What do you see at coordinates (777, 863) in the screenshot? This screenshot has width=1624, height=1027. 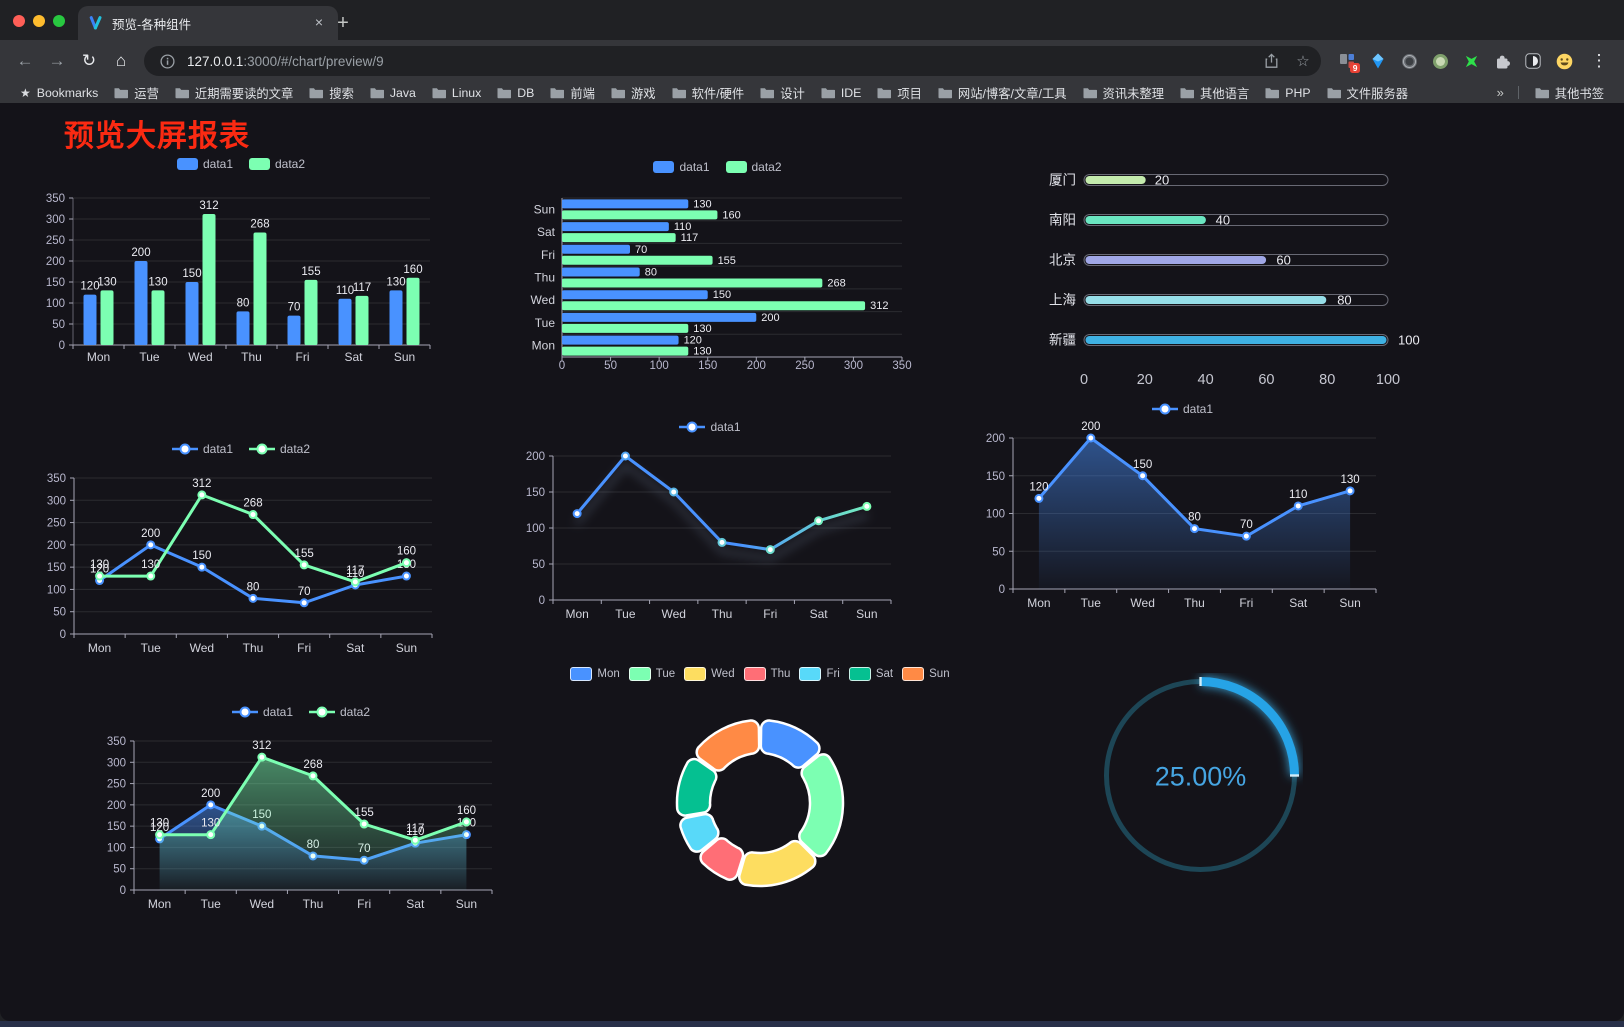 I see `pie-slice-Wed` at bounding box center [777, 863].